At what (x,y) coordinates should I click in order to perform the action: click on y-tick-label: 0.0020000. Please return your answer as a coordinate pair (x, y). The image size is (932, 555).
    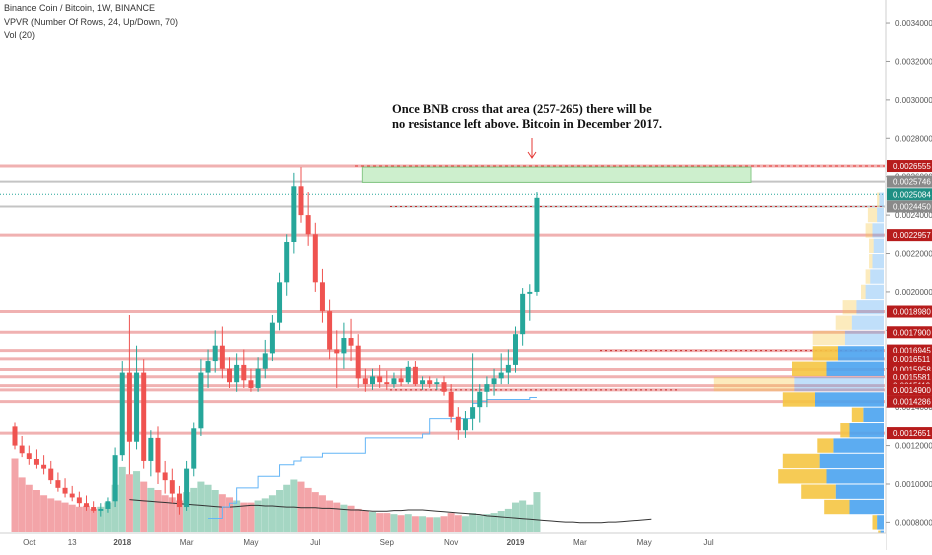
    Looking at the image, I should click on (913, 292).